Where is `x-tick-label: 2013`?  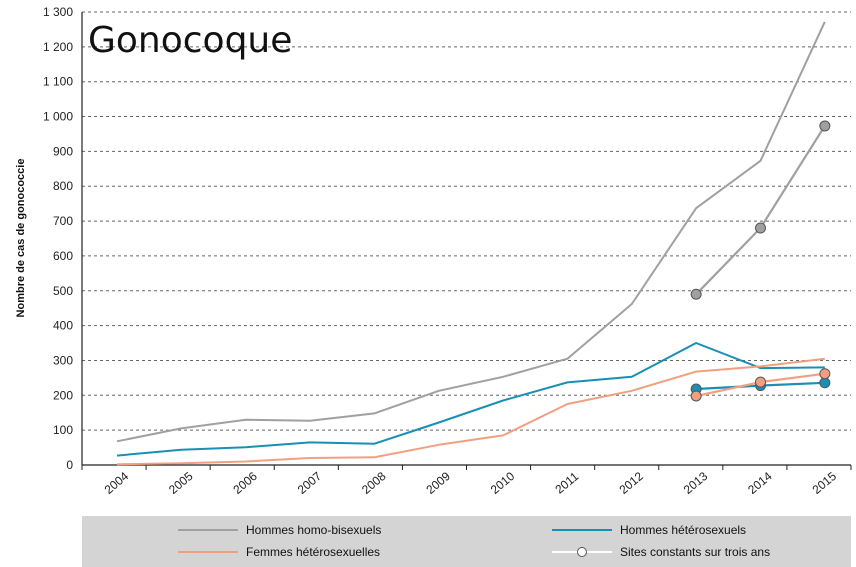
x-tick-label: 2013 is located at coordinates (696, 483).